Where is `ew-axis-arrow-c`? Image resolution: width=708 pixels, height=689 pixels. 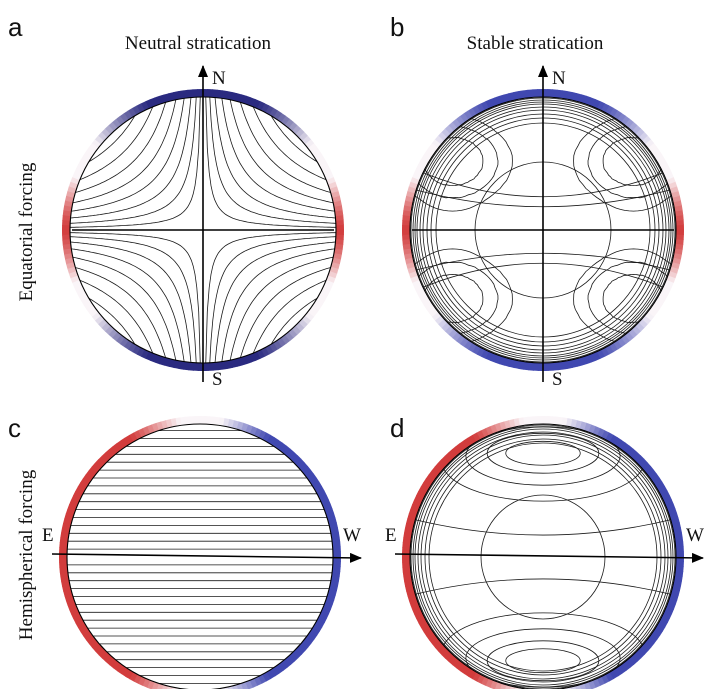 ew-axis-arrow-c is located at coordinates (206, 557).